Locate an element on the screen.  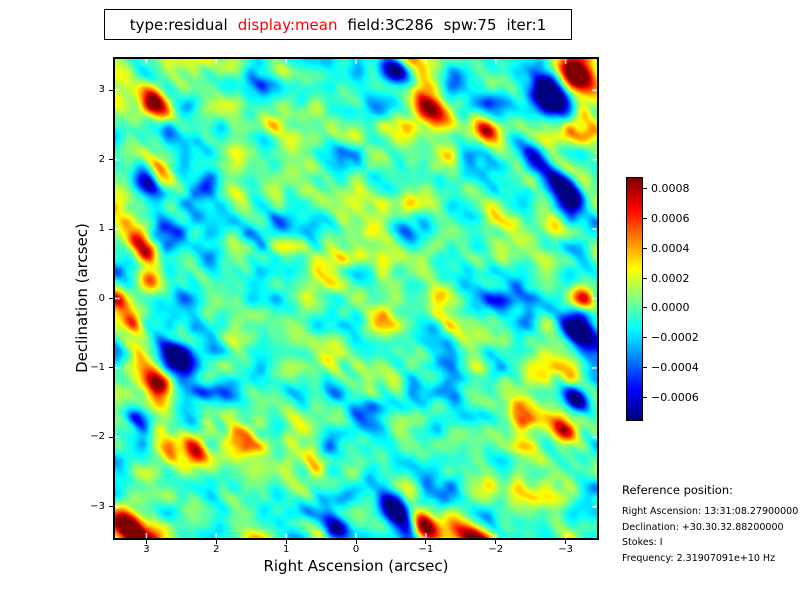
x-tick-label: −1 is located at coordinates (426, 549).